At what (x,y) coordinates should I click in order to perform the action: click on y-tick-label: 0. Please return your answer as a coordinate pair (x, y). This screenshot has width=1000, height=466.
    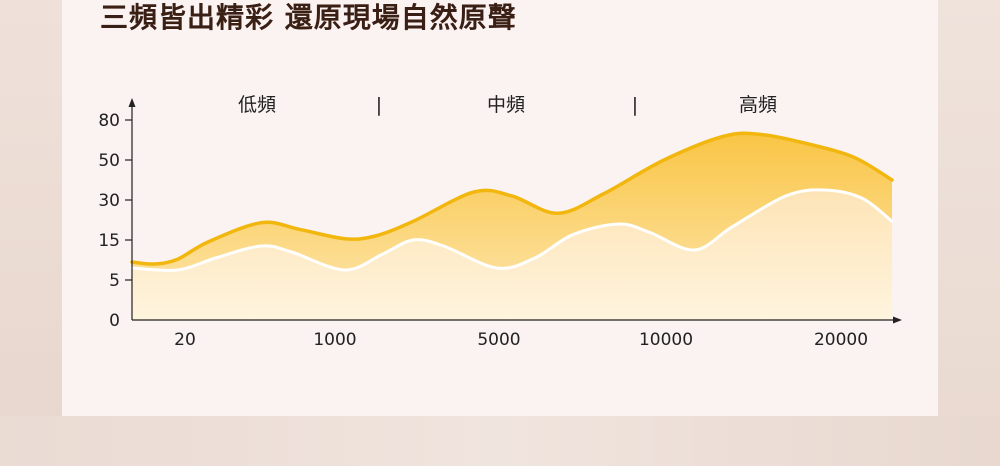
    Looking at the image, I should click on (114, 321).